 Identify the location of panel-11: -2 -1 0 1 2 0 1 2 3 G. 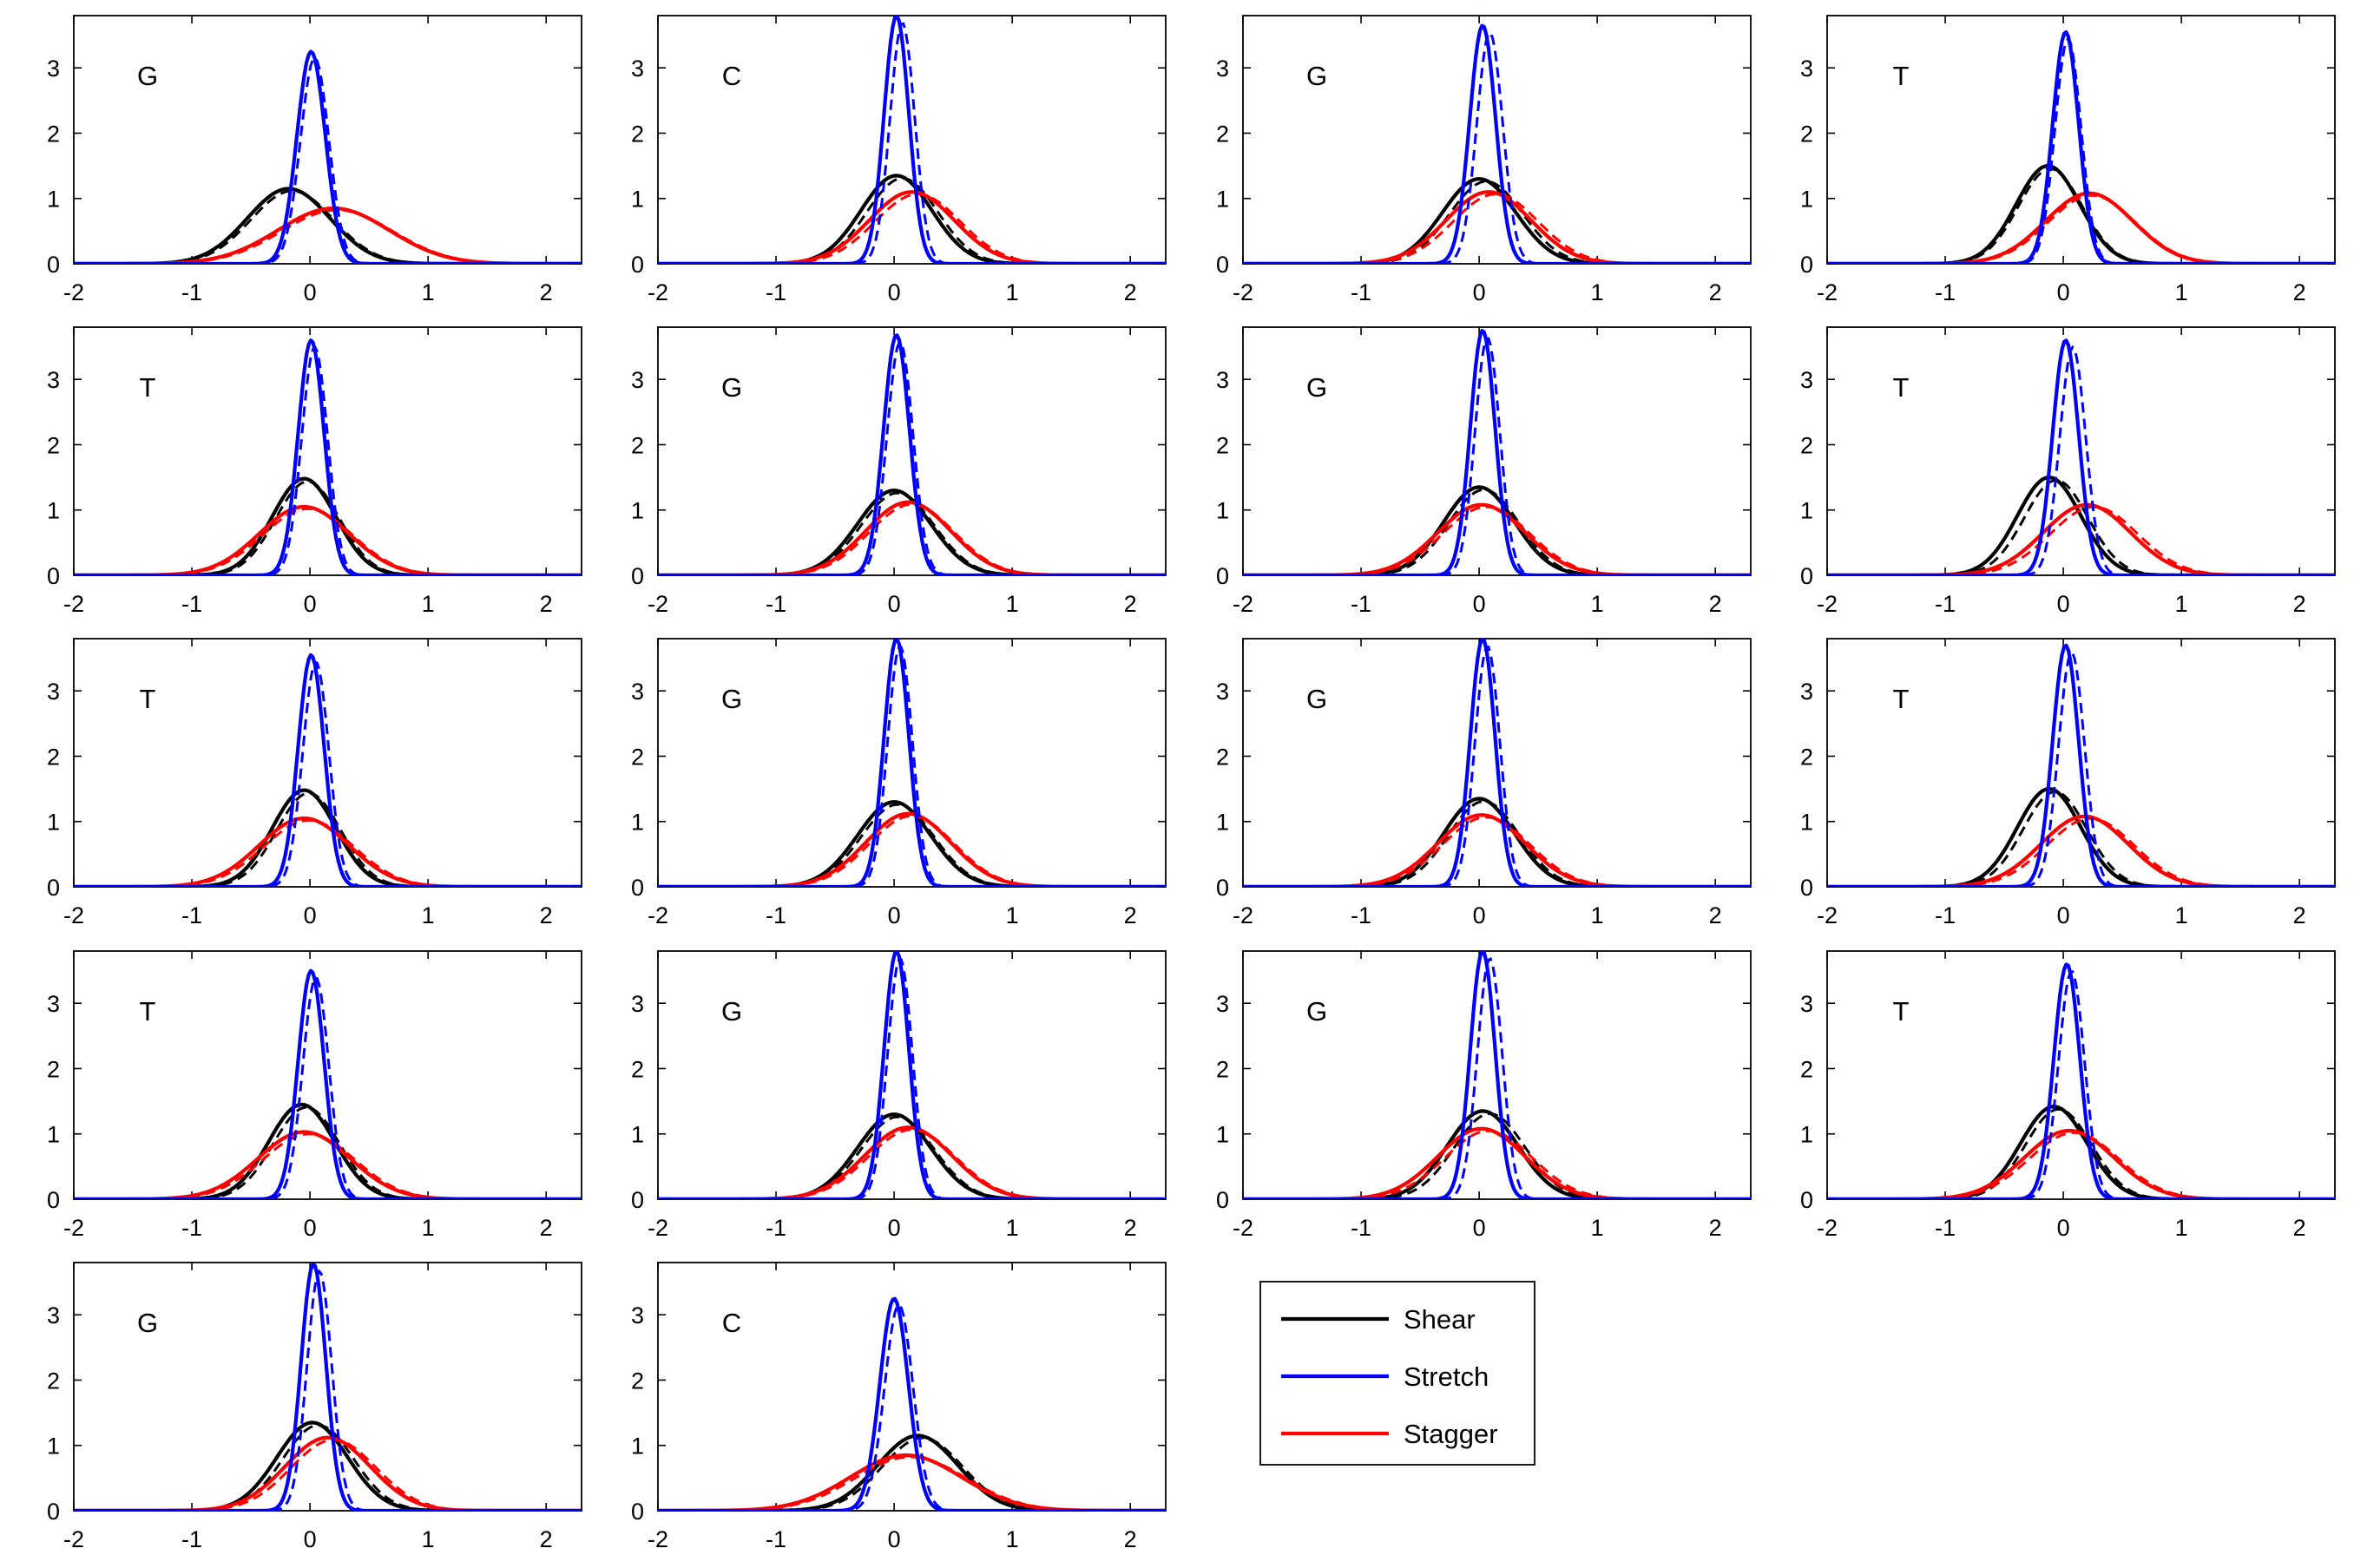
(1484, 783).